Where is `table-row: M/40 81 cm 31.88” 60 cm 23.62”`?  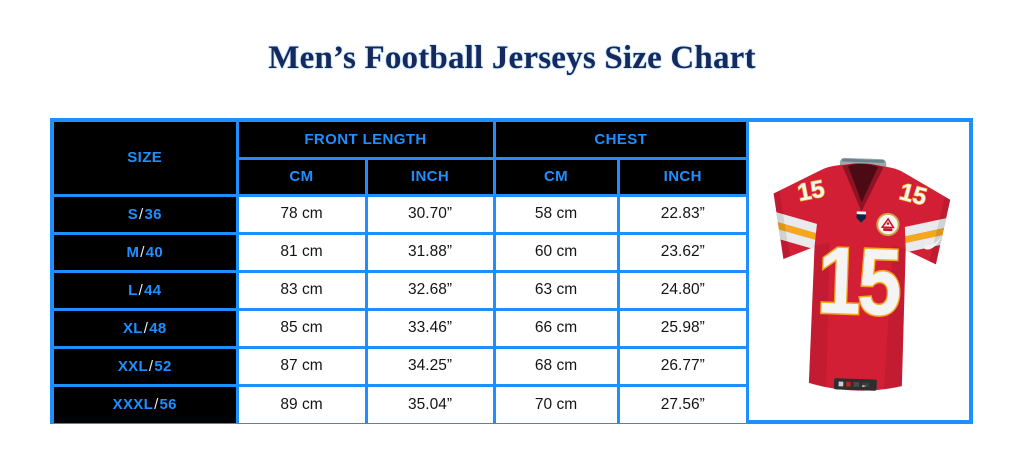 table-row: M/40 81 cm 31.88” 60 cm 23.62” is located at coordinates (400, 252).